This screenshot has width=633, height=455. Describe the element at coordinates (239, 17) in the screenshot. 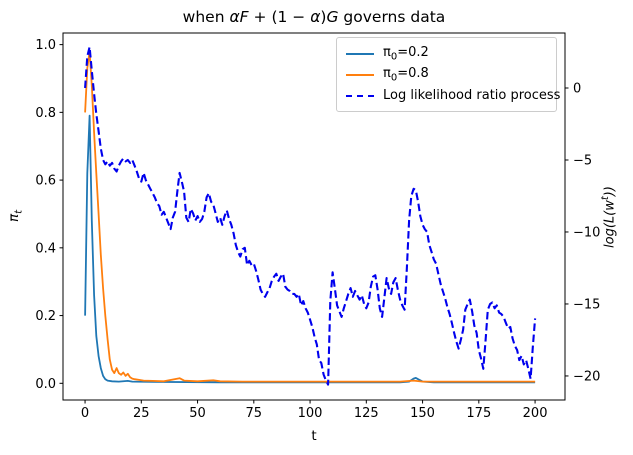

I see `title-segment: αF` at that location.